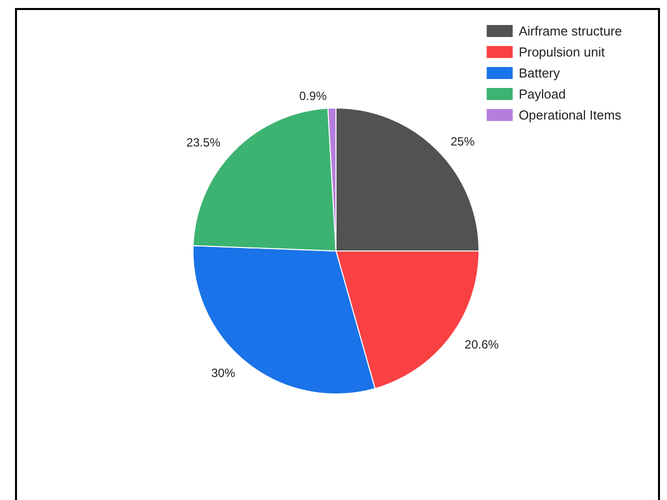 This screenshot has width=667, height=500. I want to click on data-label: 20.6%, so click(482, 344).